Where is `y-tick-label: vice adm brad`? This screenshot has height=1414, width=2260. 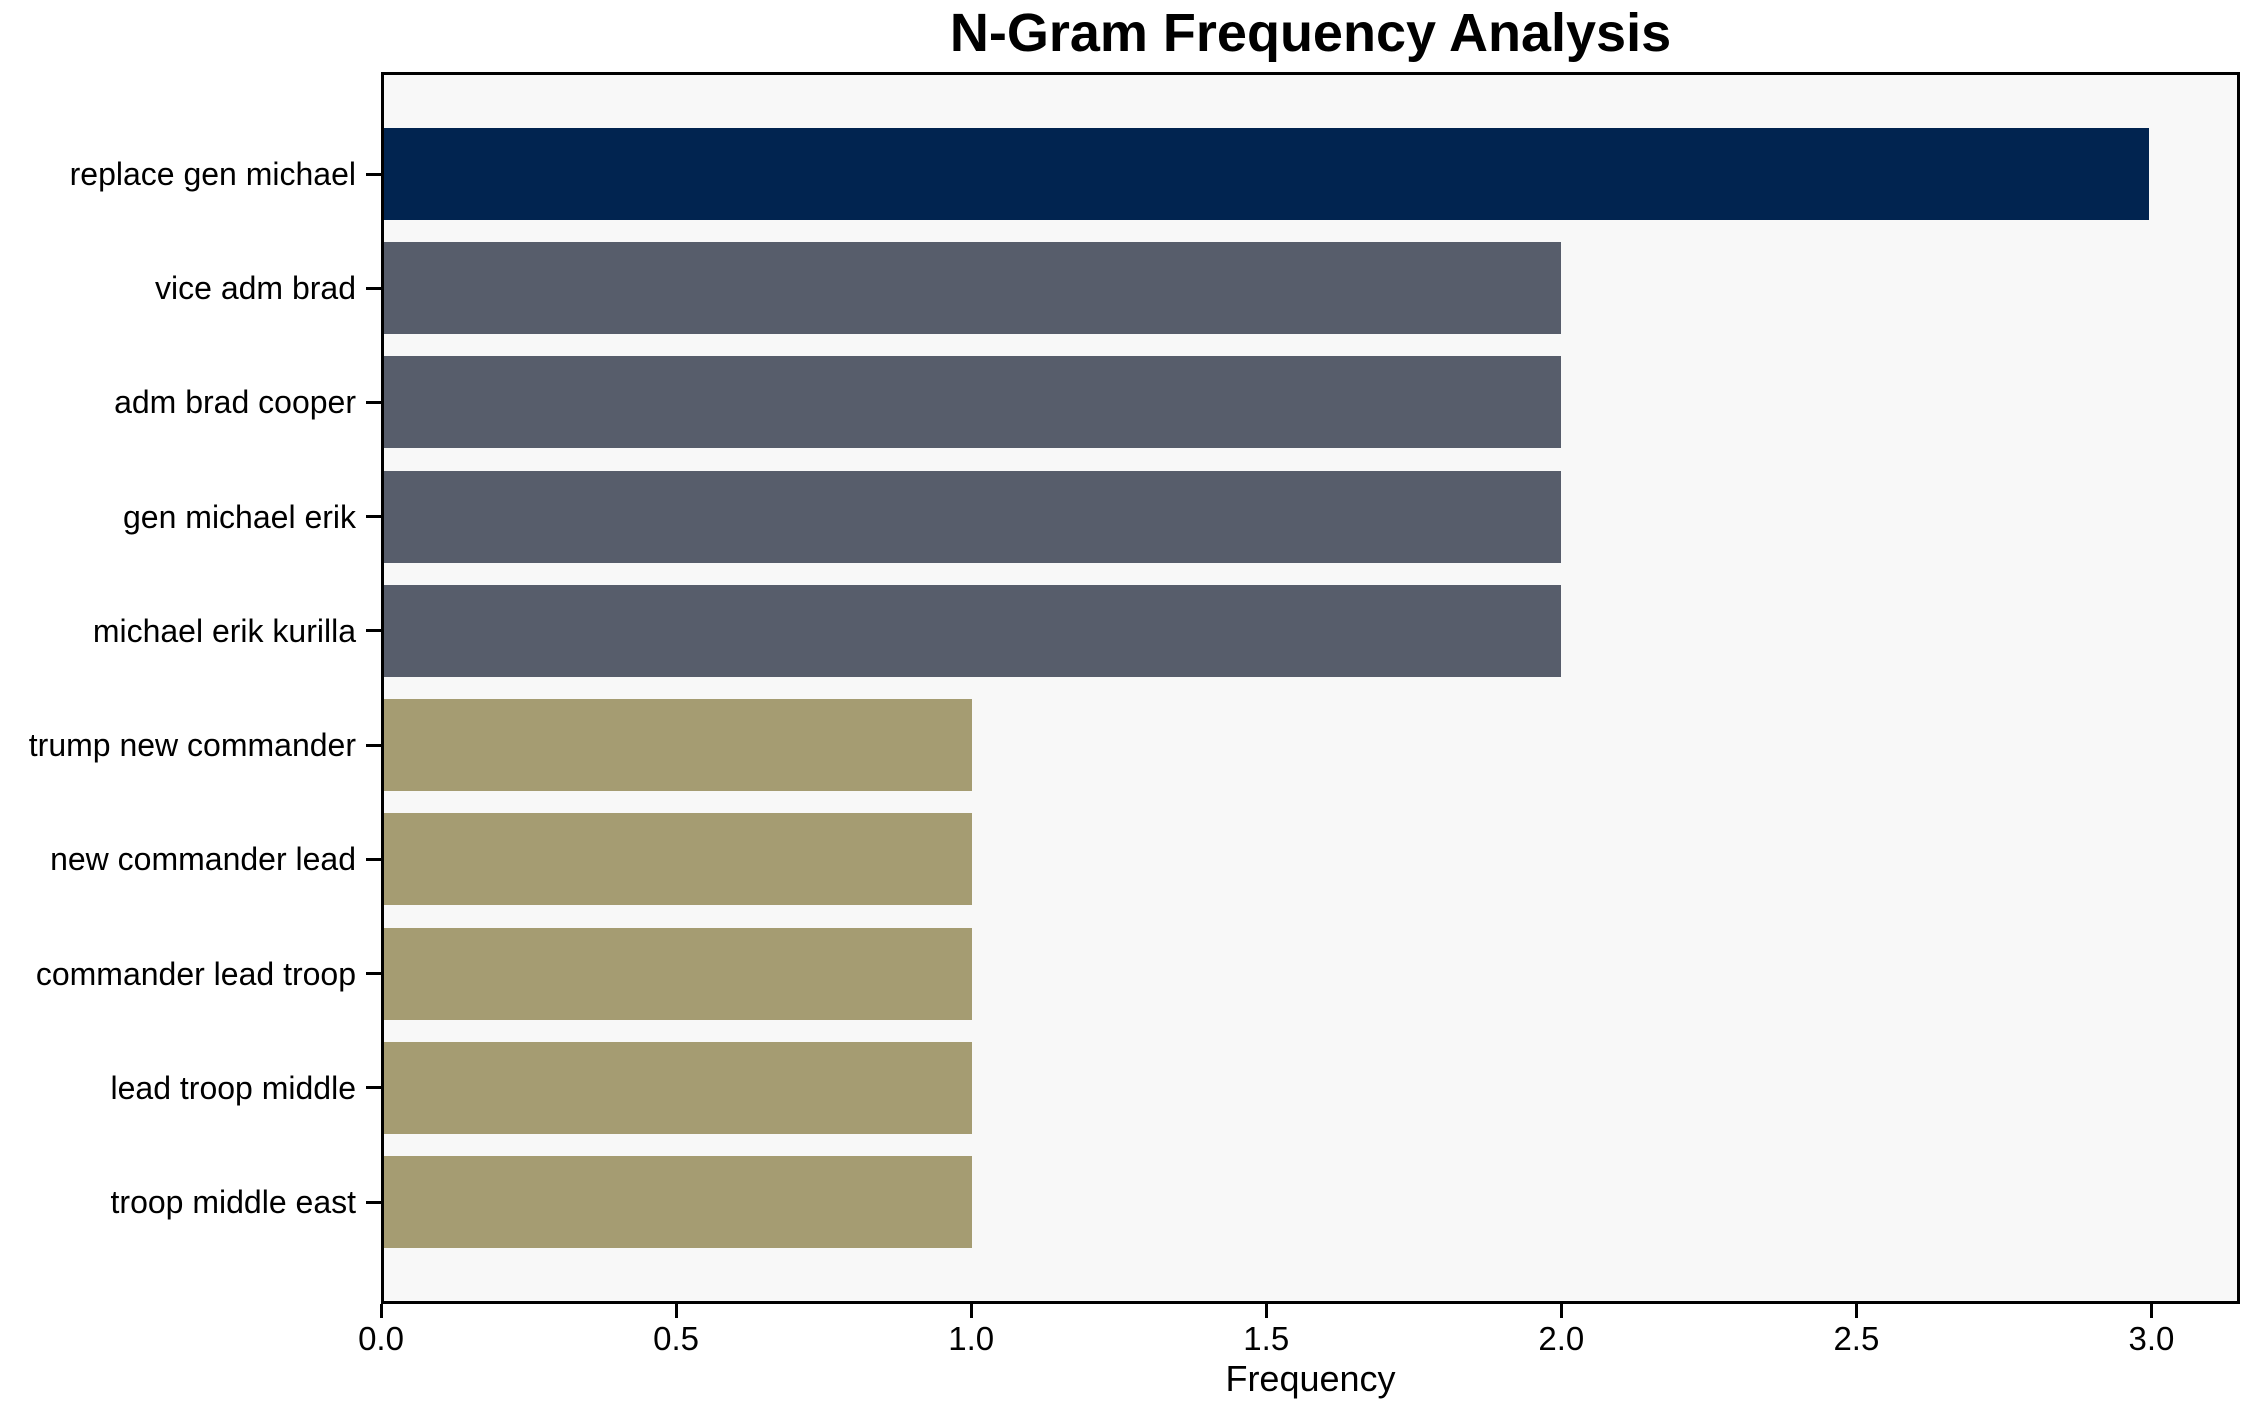 y-tick-label: vice adm brad is located at coordinates (255, 288).